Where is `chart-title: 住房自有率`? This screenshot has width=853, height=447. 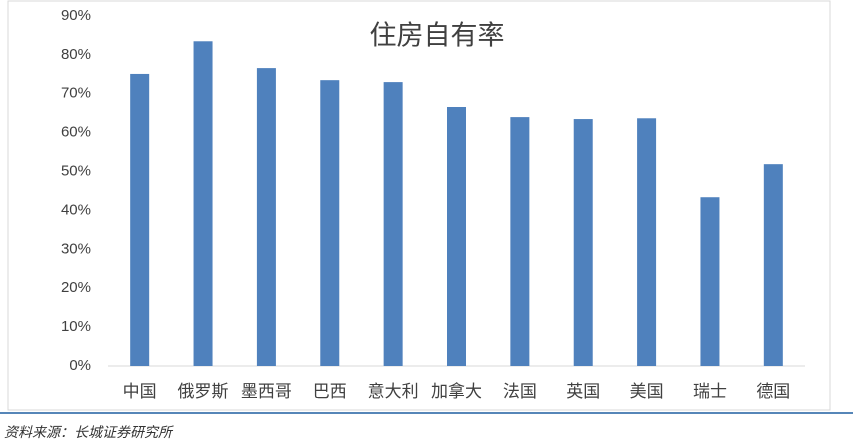
chart-title: 住房自有率 is located at coordinates (437, 36).